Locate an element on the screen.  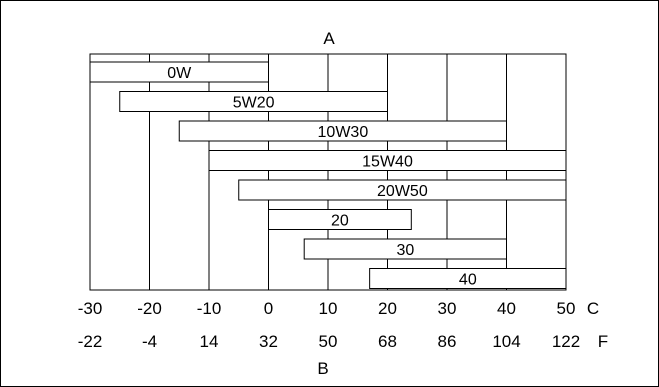
celsius-tick-label: -10 is located at coordinates (209, 308).